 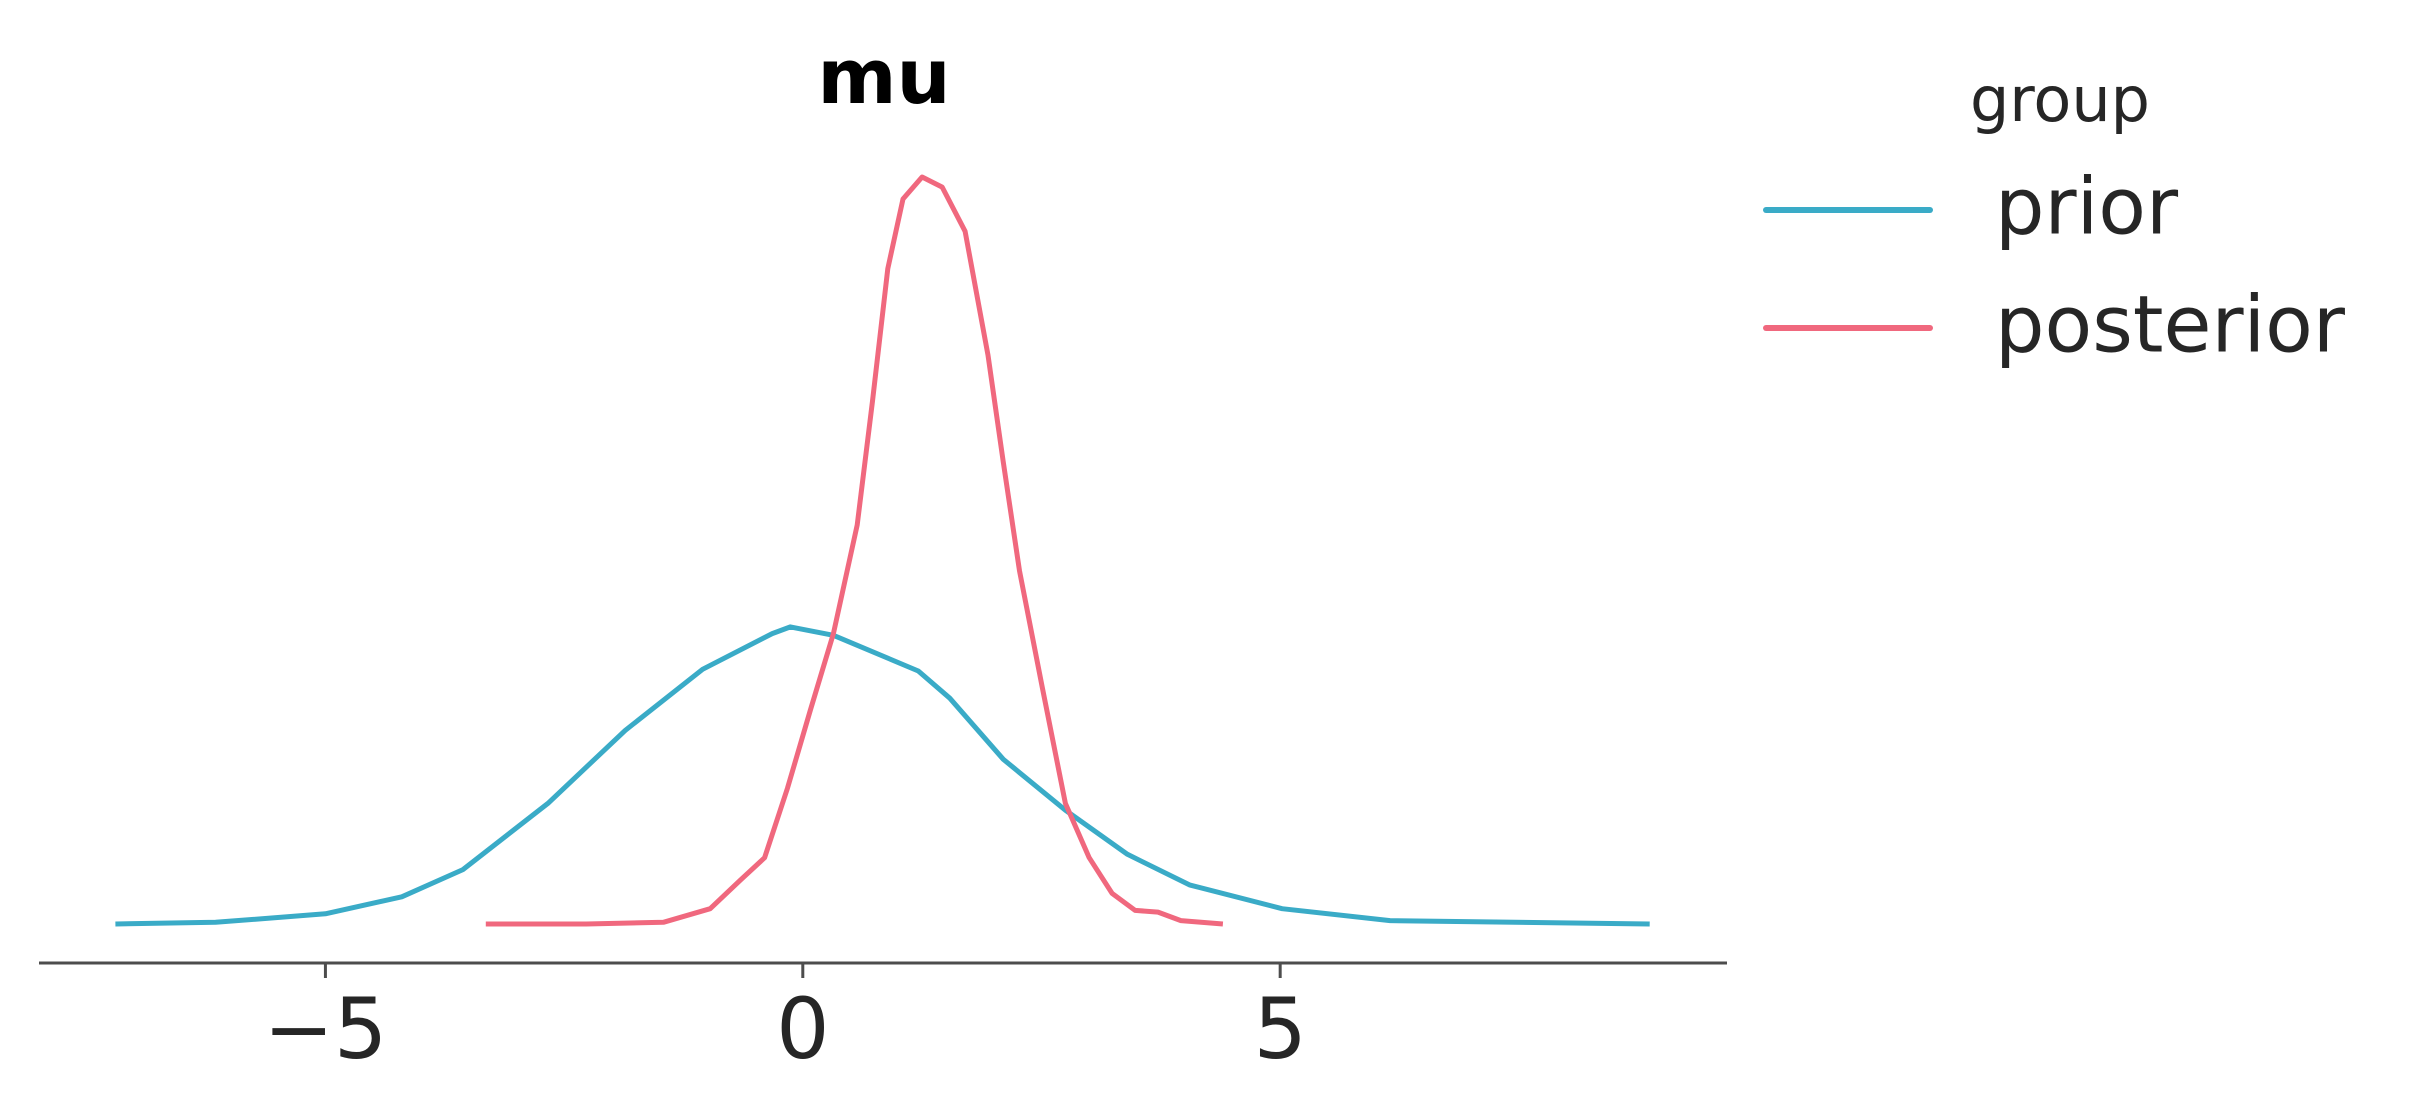 What do you see at coordinates (2170, 325) in the screenshot?
I see `legend-label: posterior` at bounding box center [2170, 325].